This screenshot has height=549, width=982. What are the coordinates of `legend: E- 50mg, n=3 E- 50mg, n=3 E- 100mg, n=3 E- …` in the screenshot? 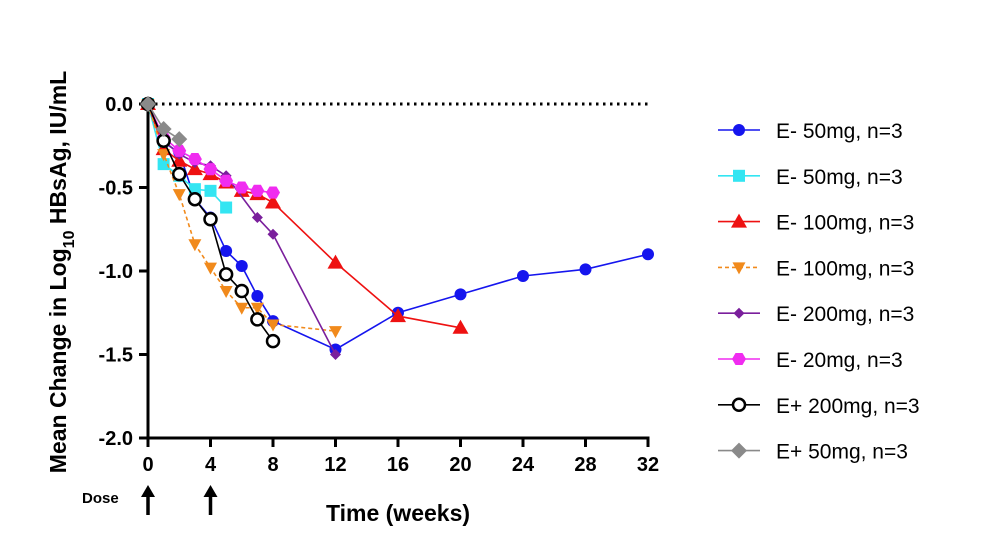 It's located at (819, 292).